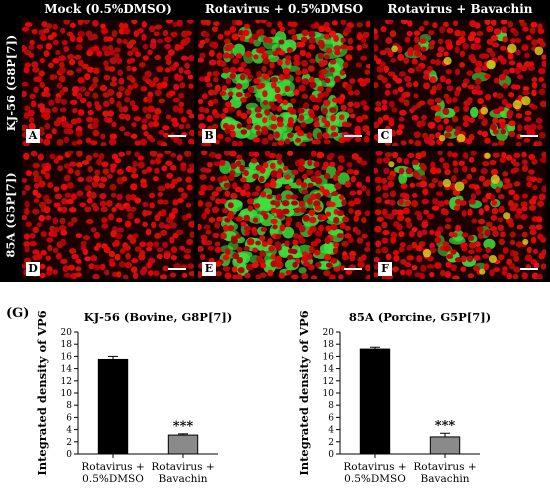 The height and width of the screenshot is (502, 550). What do you see at coordinates (33, 269) in the screenshot?
I see `panel-letter-d: D` at bounding box center [33, 269].